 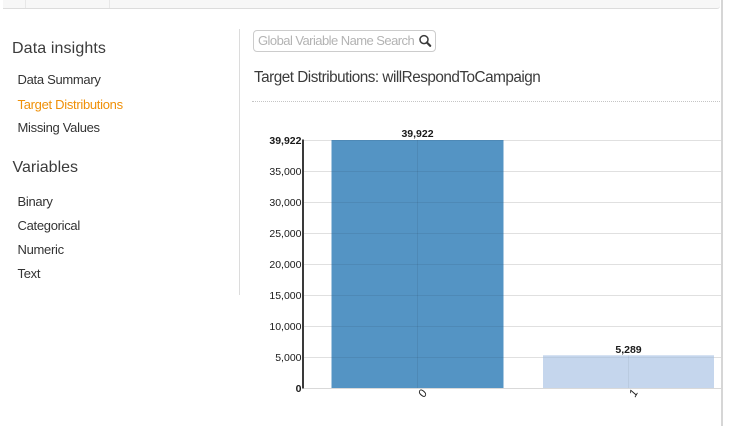 What do you see at coordinates (628, 350) in the screenshot?
I see `svg-text: 5,289` at bounding box center [628, 350].